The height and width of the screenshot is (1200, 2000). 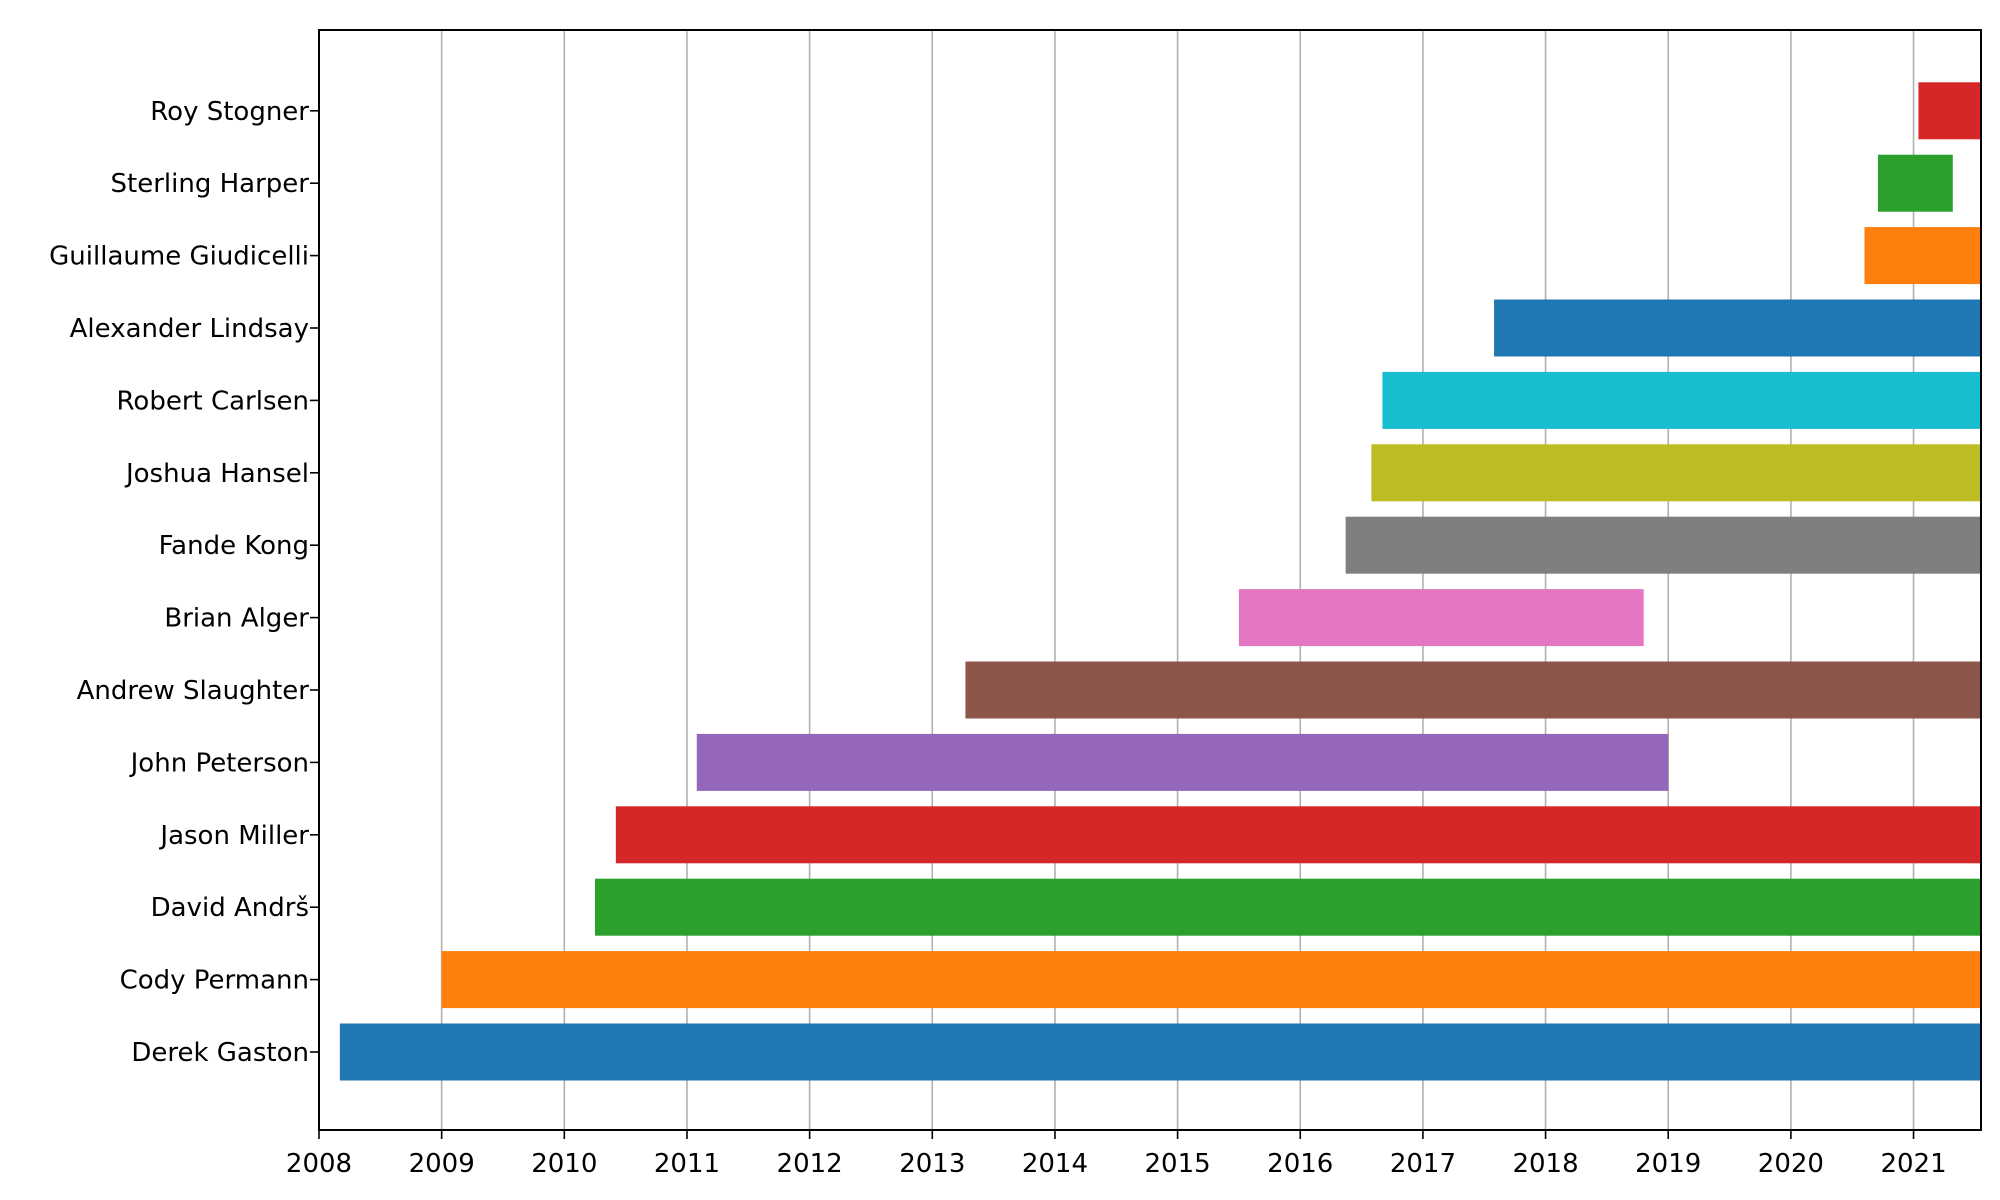 I want to click on x-tick-label: 2021, so click(x=1913, y=1164).